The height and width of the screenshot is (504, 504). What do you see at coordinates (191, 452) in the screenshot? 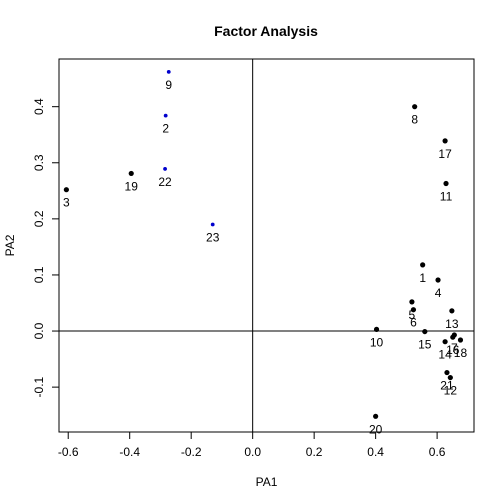
I see `x-tick-label: -0.2` at bounding box center [191, 452].